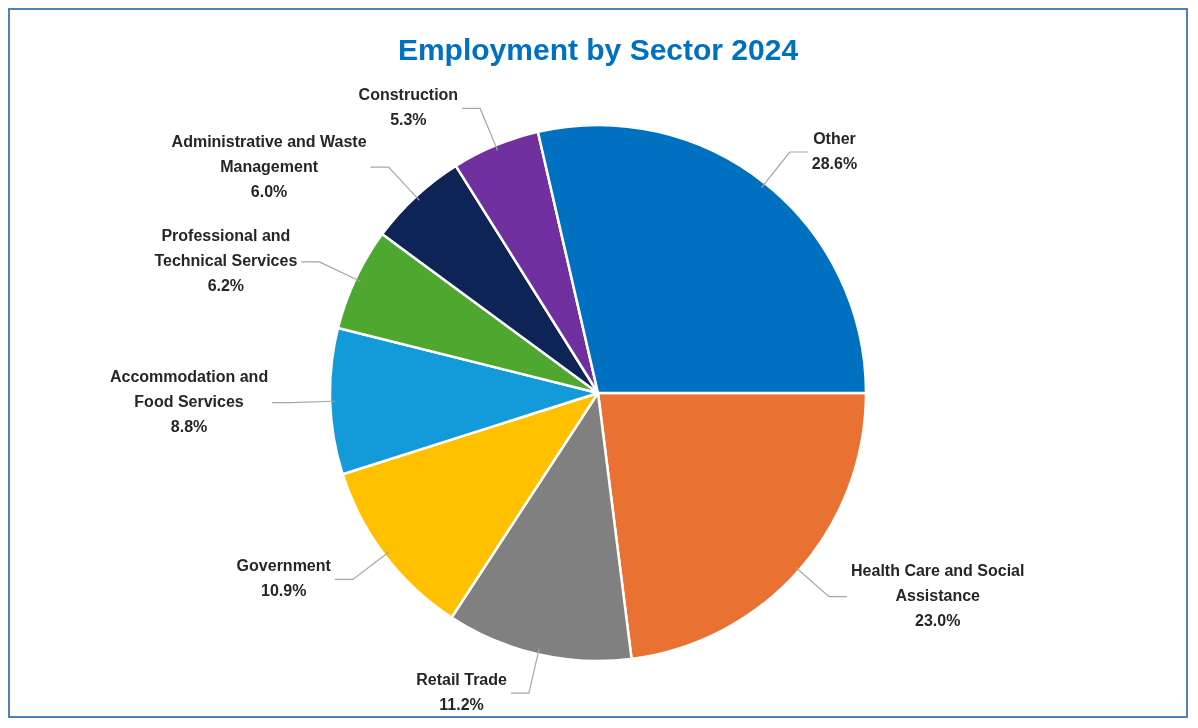  What do you see at coordinates (408, 120) in the screenshot?
I see `data-label: 5.3%` at bounding box center [408, 120].